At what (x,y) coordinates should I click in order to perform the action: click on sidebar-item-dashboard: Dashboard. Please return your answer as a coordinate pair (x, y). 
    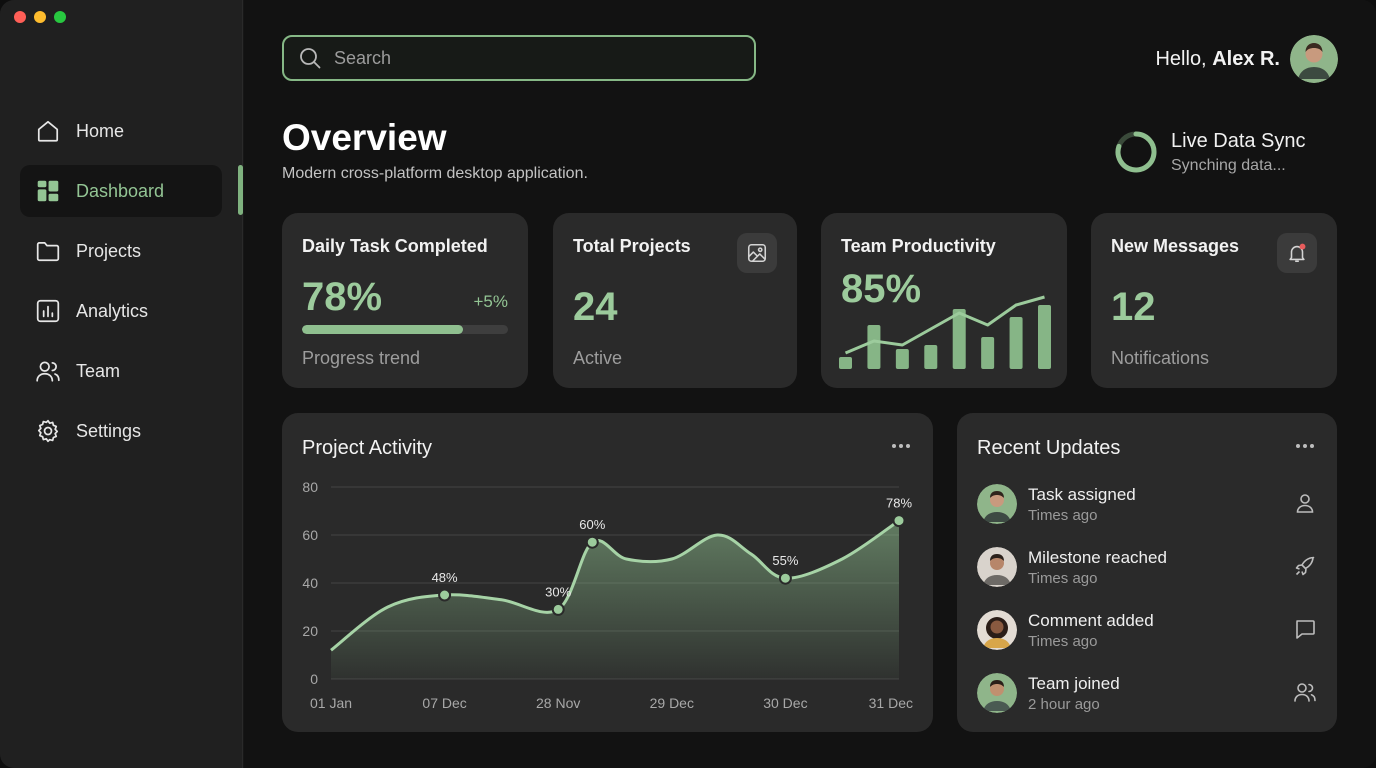
    Looking at the image, I should click on (121, 191).